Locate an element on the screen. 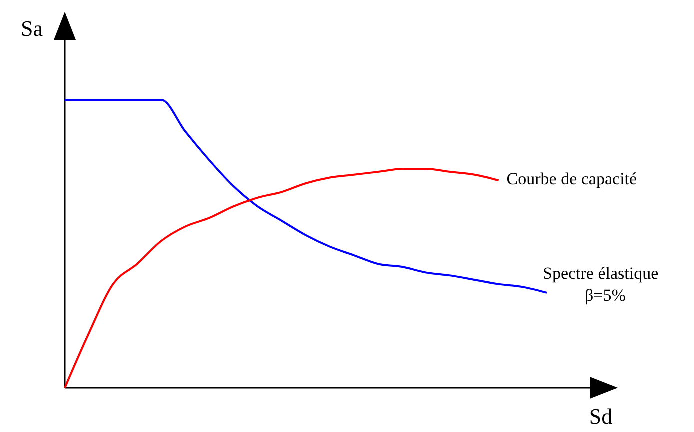  series-label: Courbe de capacité is located at coordinates (572, 179).